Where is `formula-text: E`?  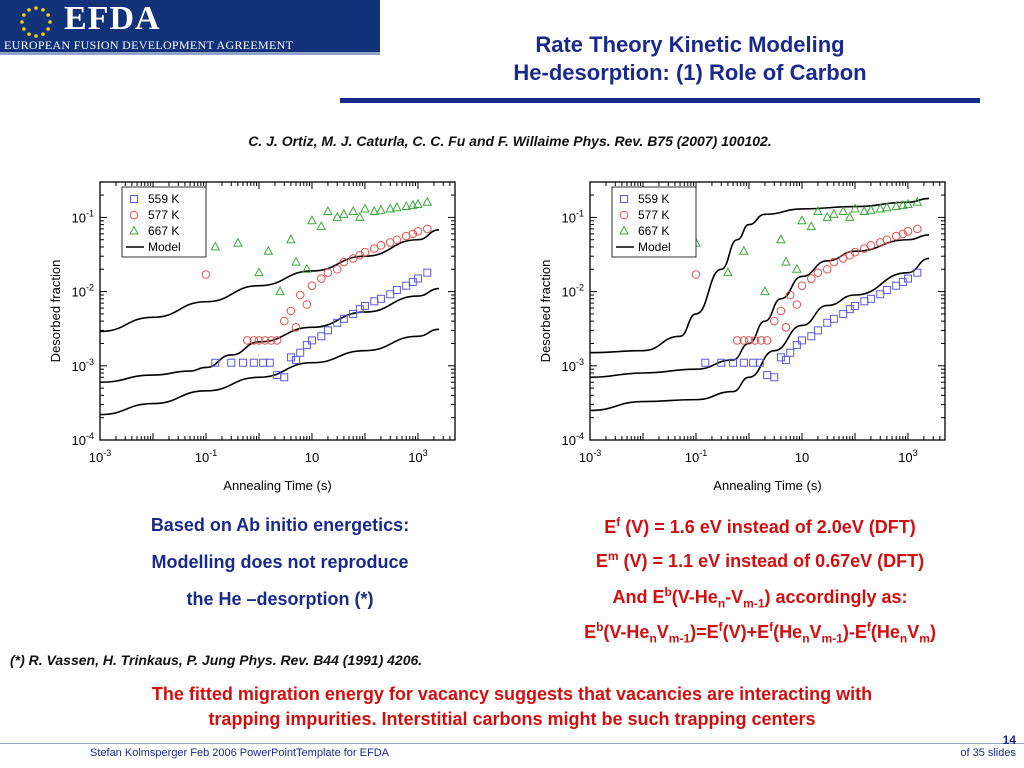
formula-text: E is located at coordinates (590, 632).